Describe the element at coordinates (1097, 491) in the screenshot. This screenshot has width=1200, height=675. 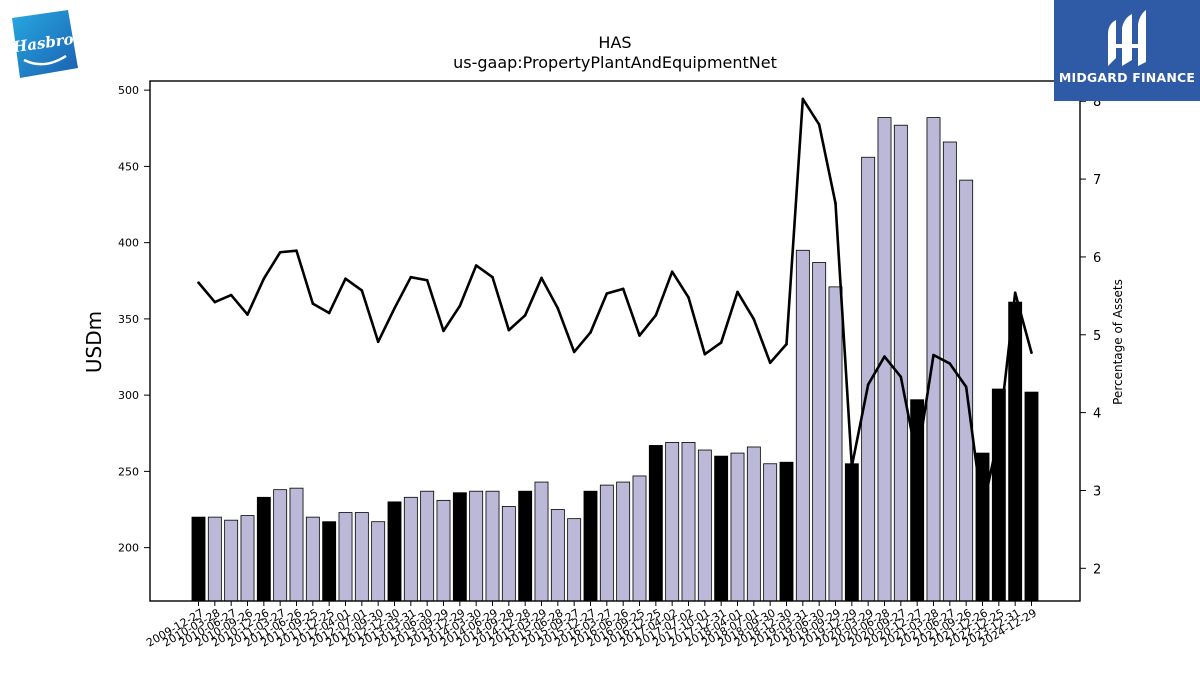
I see `y2-tick-label-3: 3` at that location.